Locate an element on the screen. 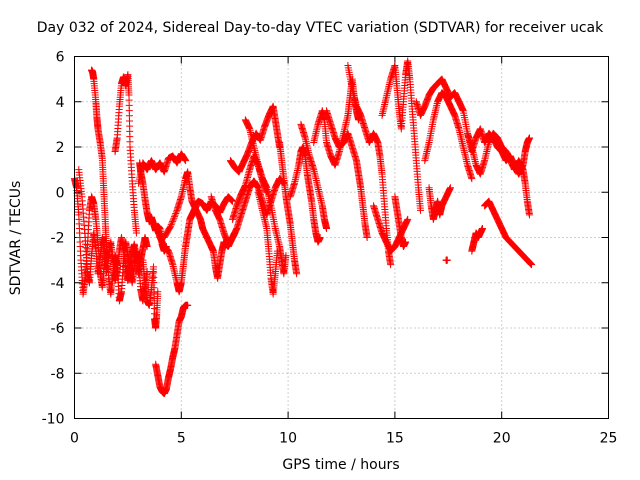  x-tick-label: 5 is located at coordinates (181, 439).